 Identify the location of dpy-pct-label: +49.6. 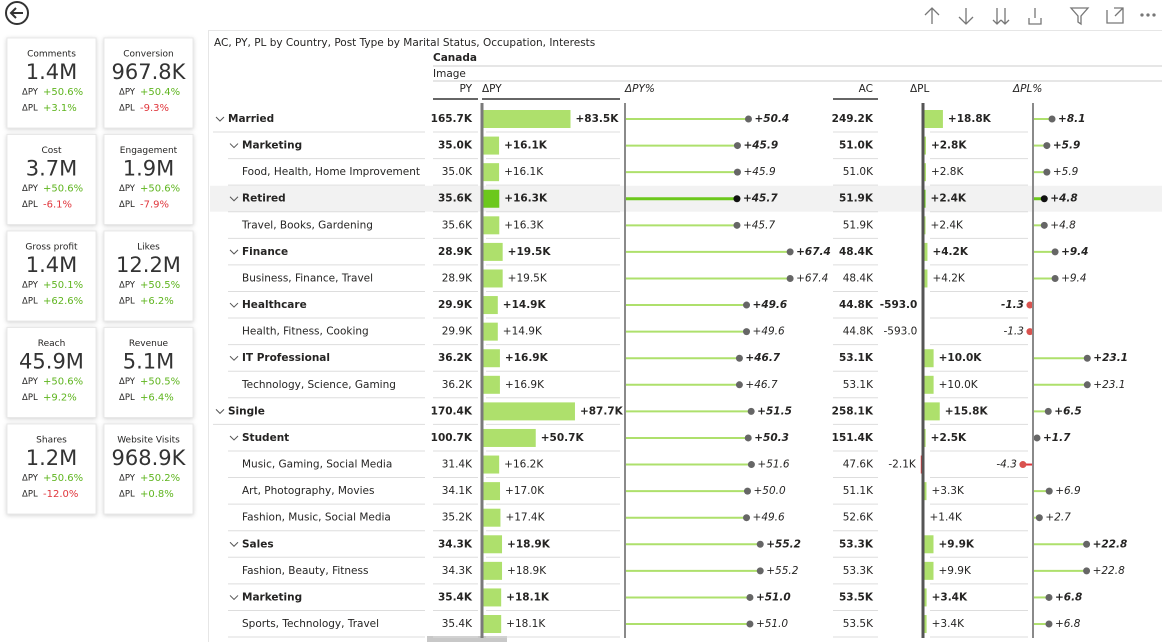
(770, 305).